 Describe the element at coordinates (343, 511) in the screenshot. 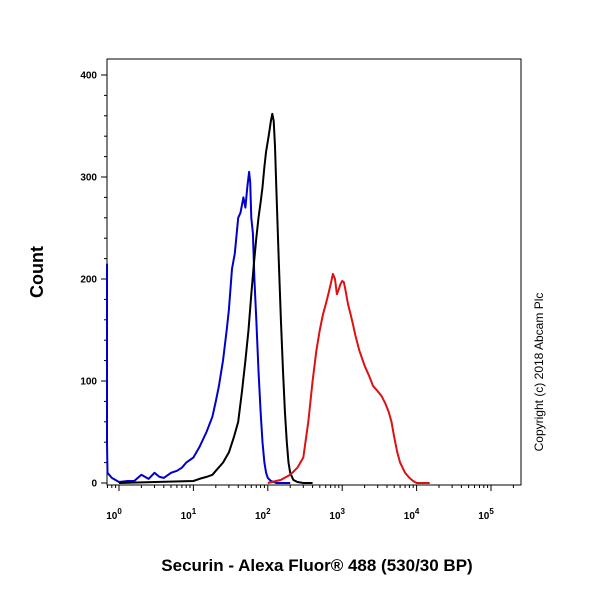

I see `x-tick-label-exponent: 3` at that location.